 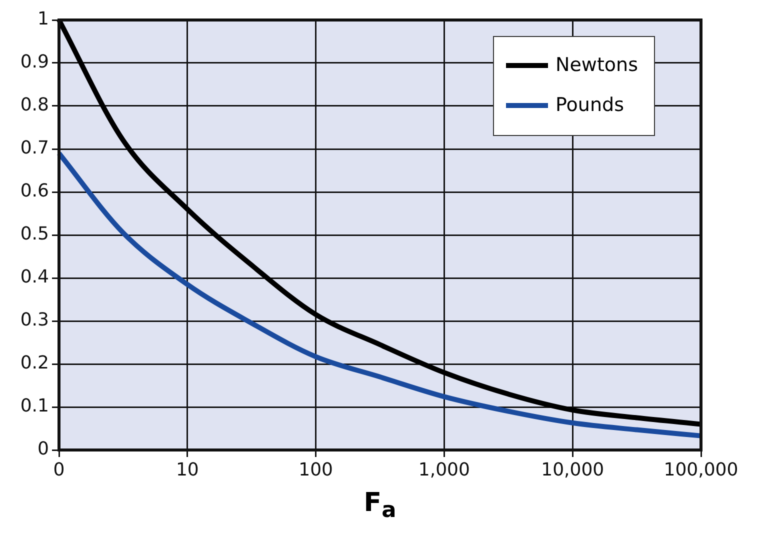 I want to click on x-tick-label: 100,000, so click(x=701, y=469).